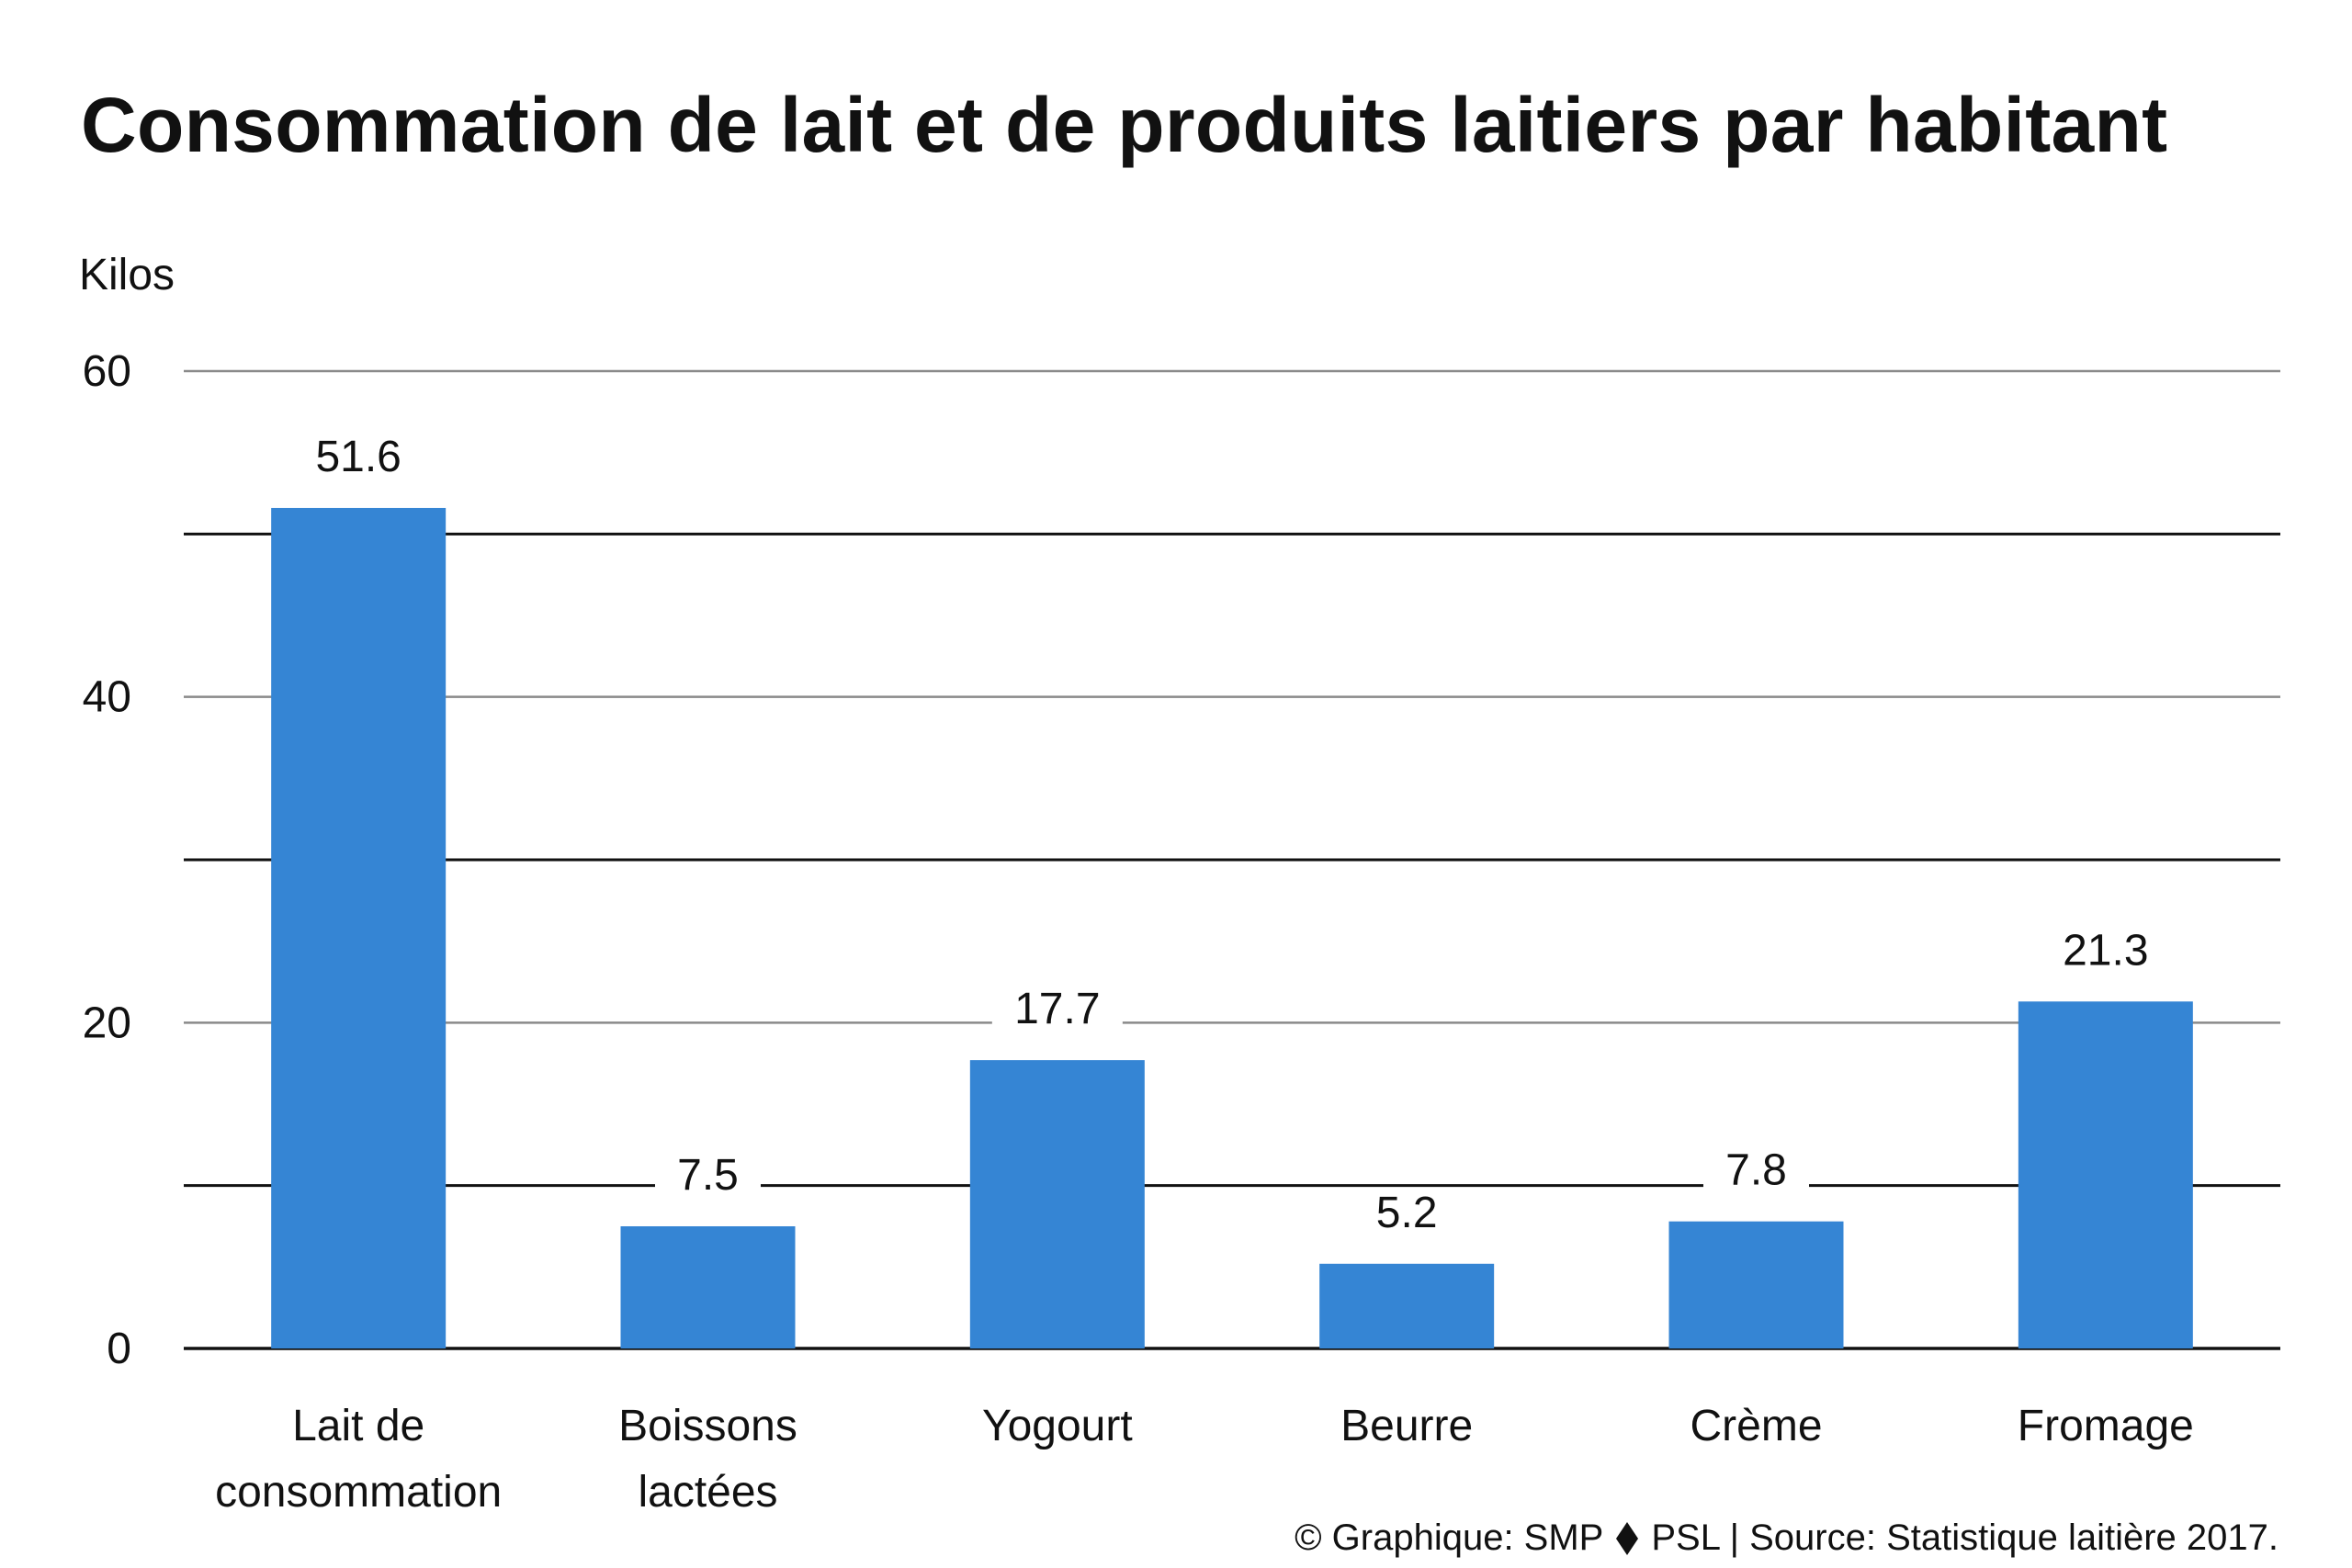  What do you see at coordinates (707, 1460) in the screenshot?
I see `category-label: Boissons lactées` at bounding box center [707, 1460].